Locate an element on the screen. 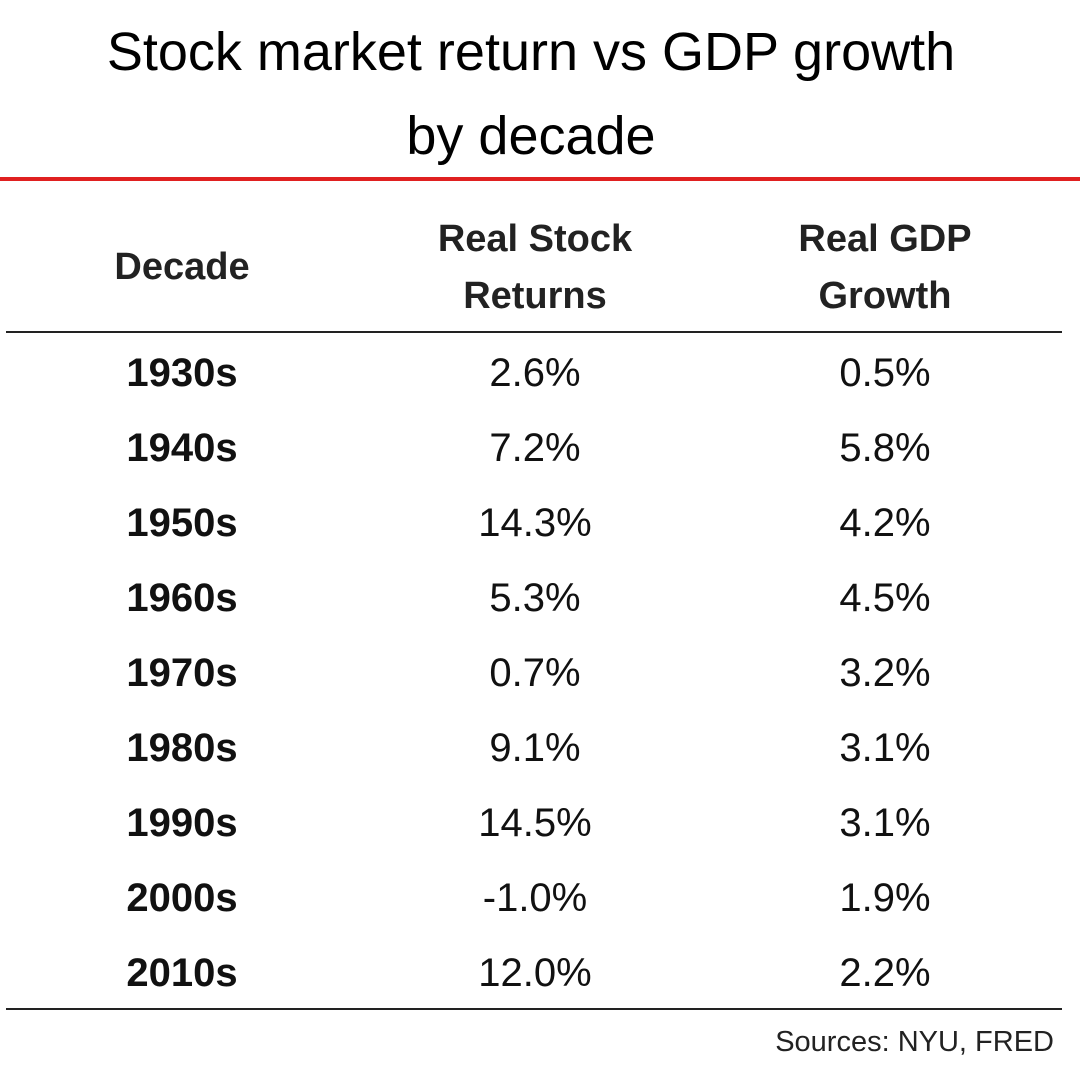 Image resolution: width=1080 pixels, height=1080 pixels. table-row: 2000s -1.0% 1.9% is located at coordinates (540, 898).